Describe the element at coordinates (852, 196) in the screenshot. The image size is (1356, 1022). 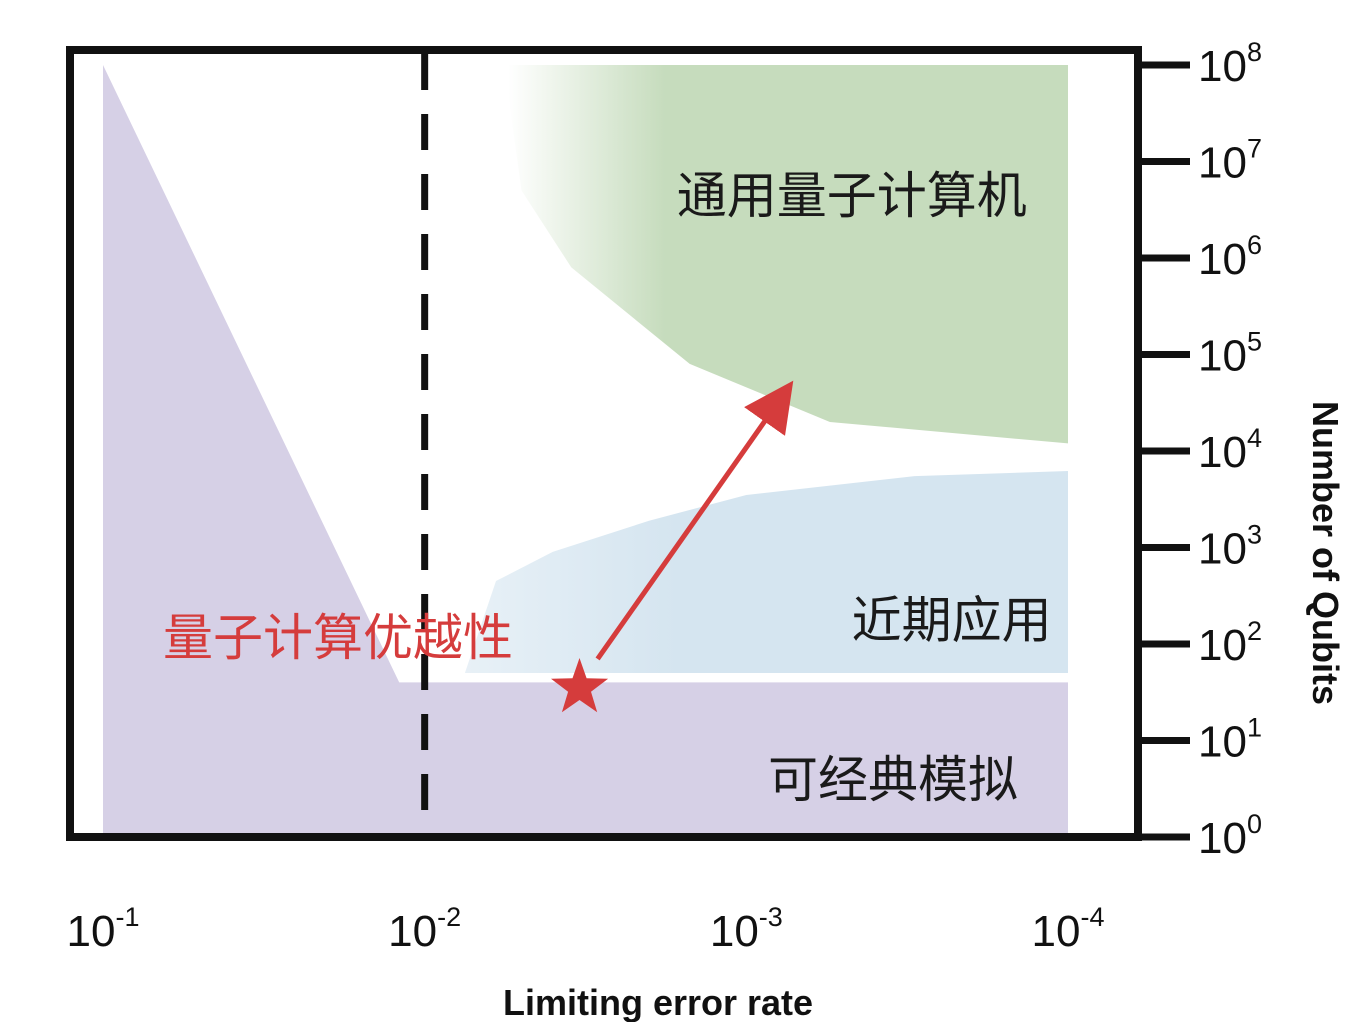
I see `region-label-universal: 通用量子计算机` at that location.